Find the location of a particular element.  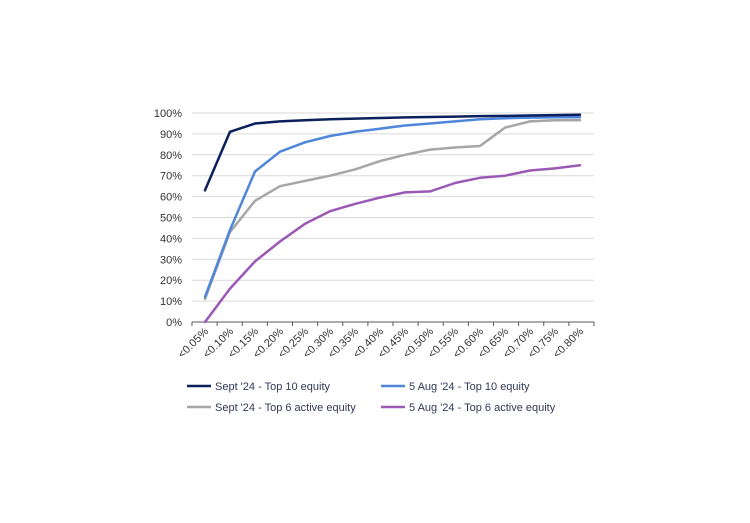

y-tick-label: 50% is located at coordinates (171, 219).